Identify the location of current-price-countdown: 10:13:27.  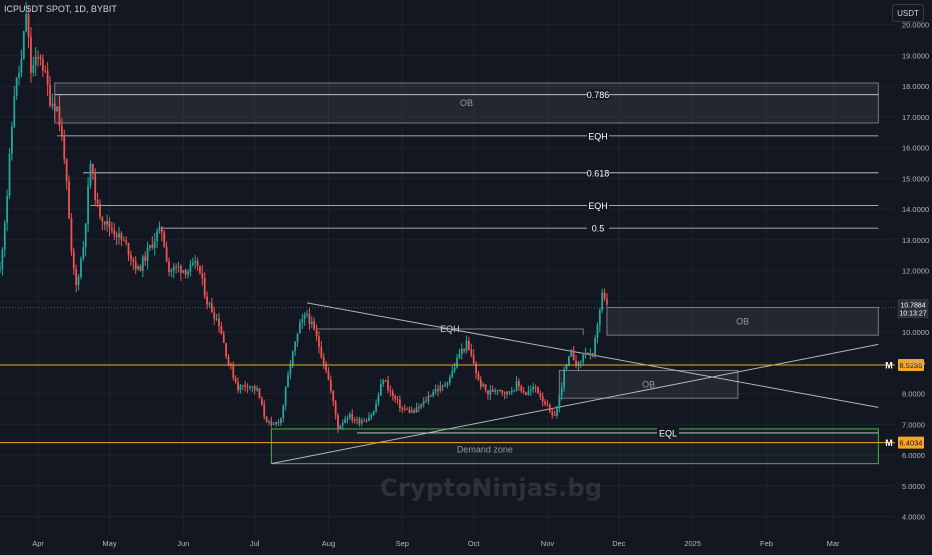
(912, 313).